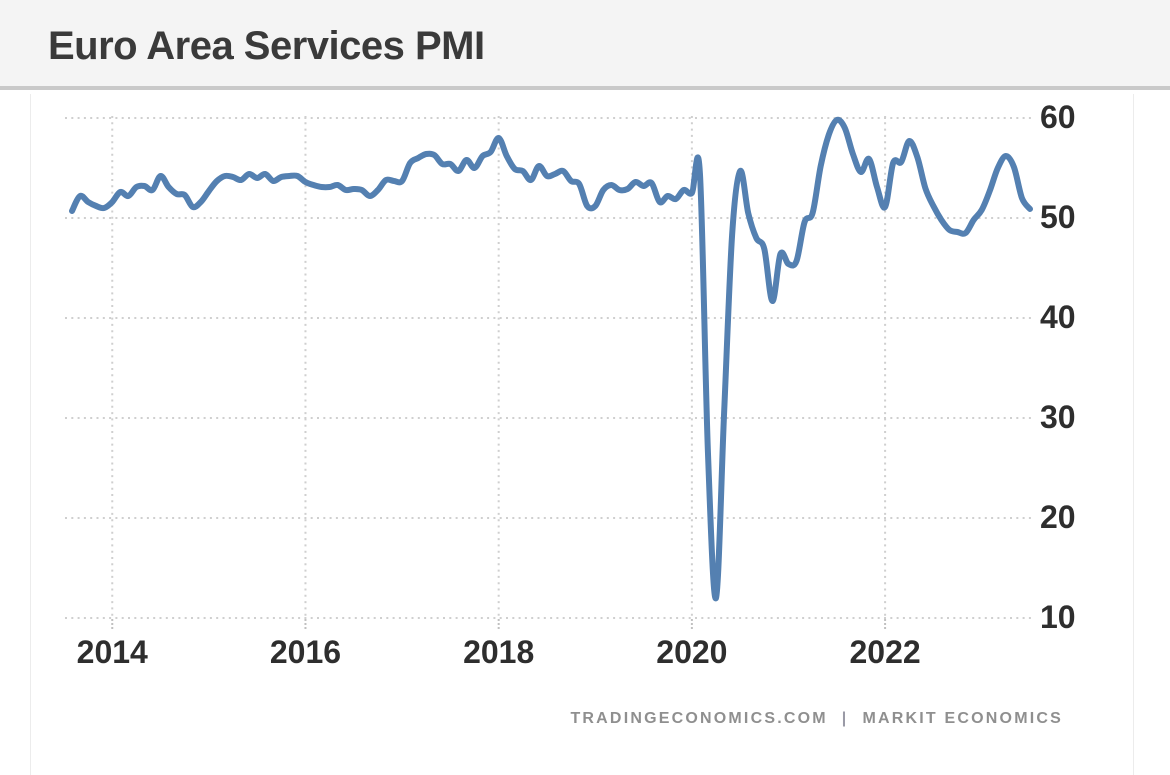  Describe the element at coordinates (305, 652) in the screenshot. I see `x-tick-label: 2016` at that location.